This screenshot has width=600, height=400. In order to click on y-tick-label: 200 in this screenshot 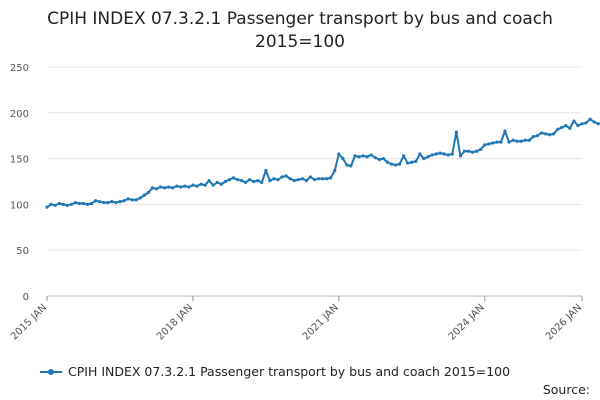, I will do `click(19, 114)`.